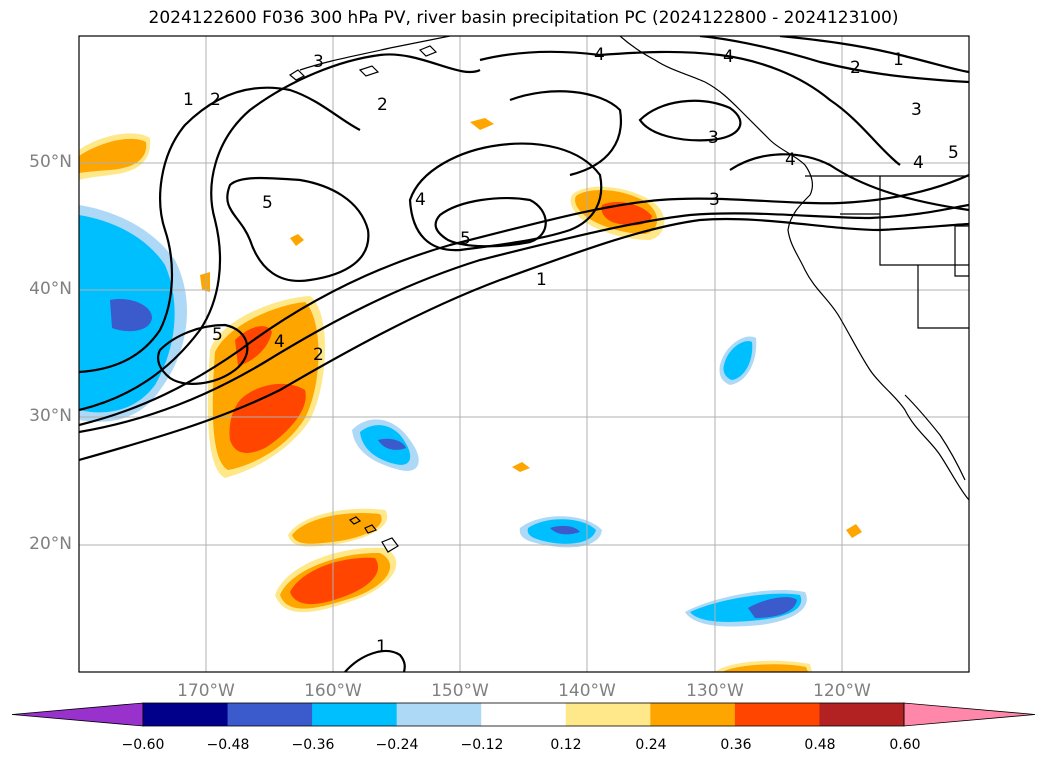 The image size is (1047, 765). I want to click on pv-contour-5a, so click(220, 230).